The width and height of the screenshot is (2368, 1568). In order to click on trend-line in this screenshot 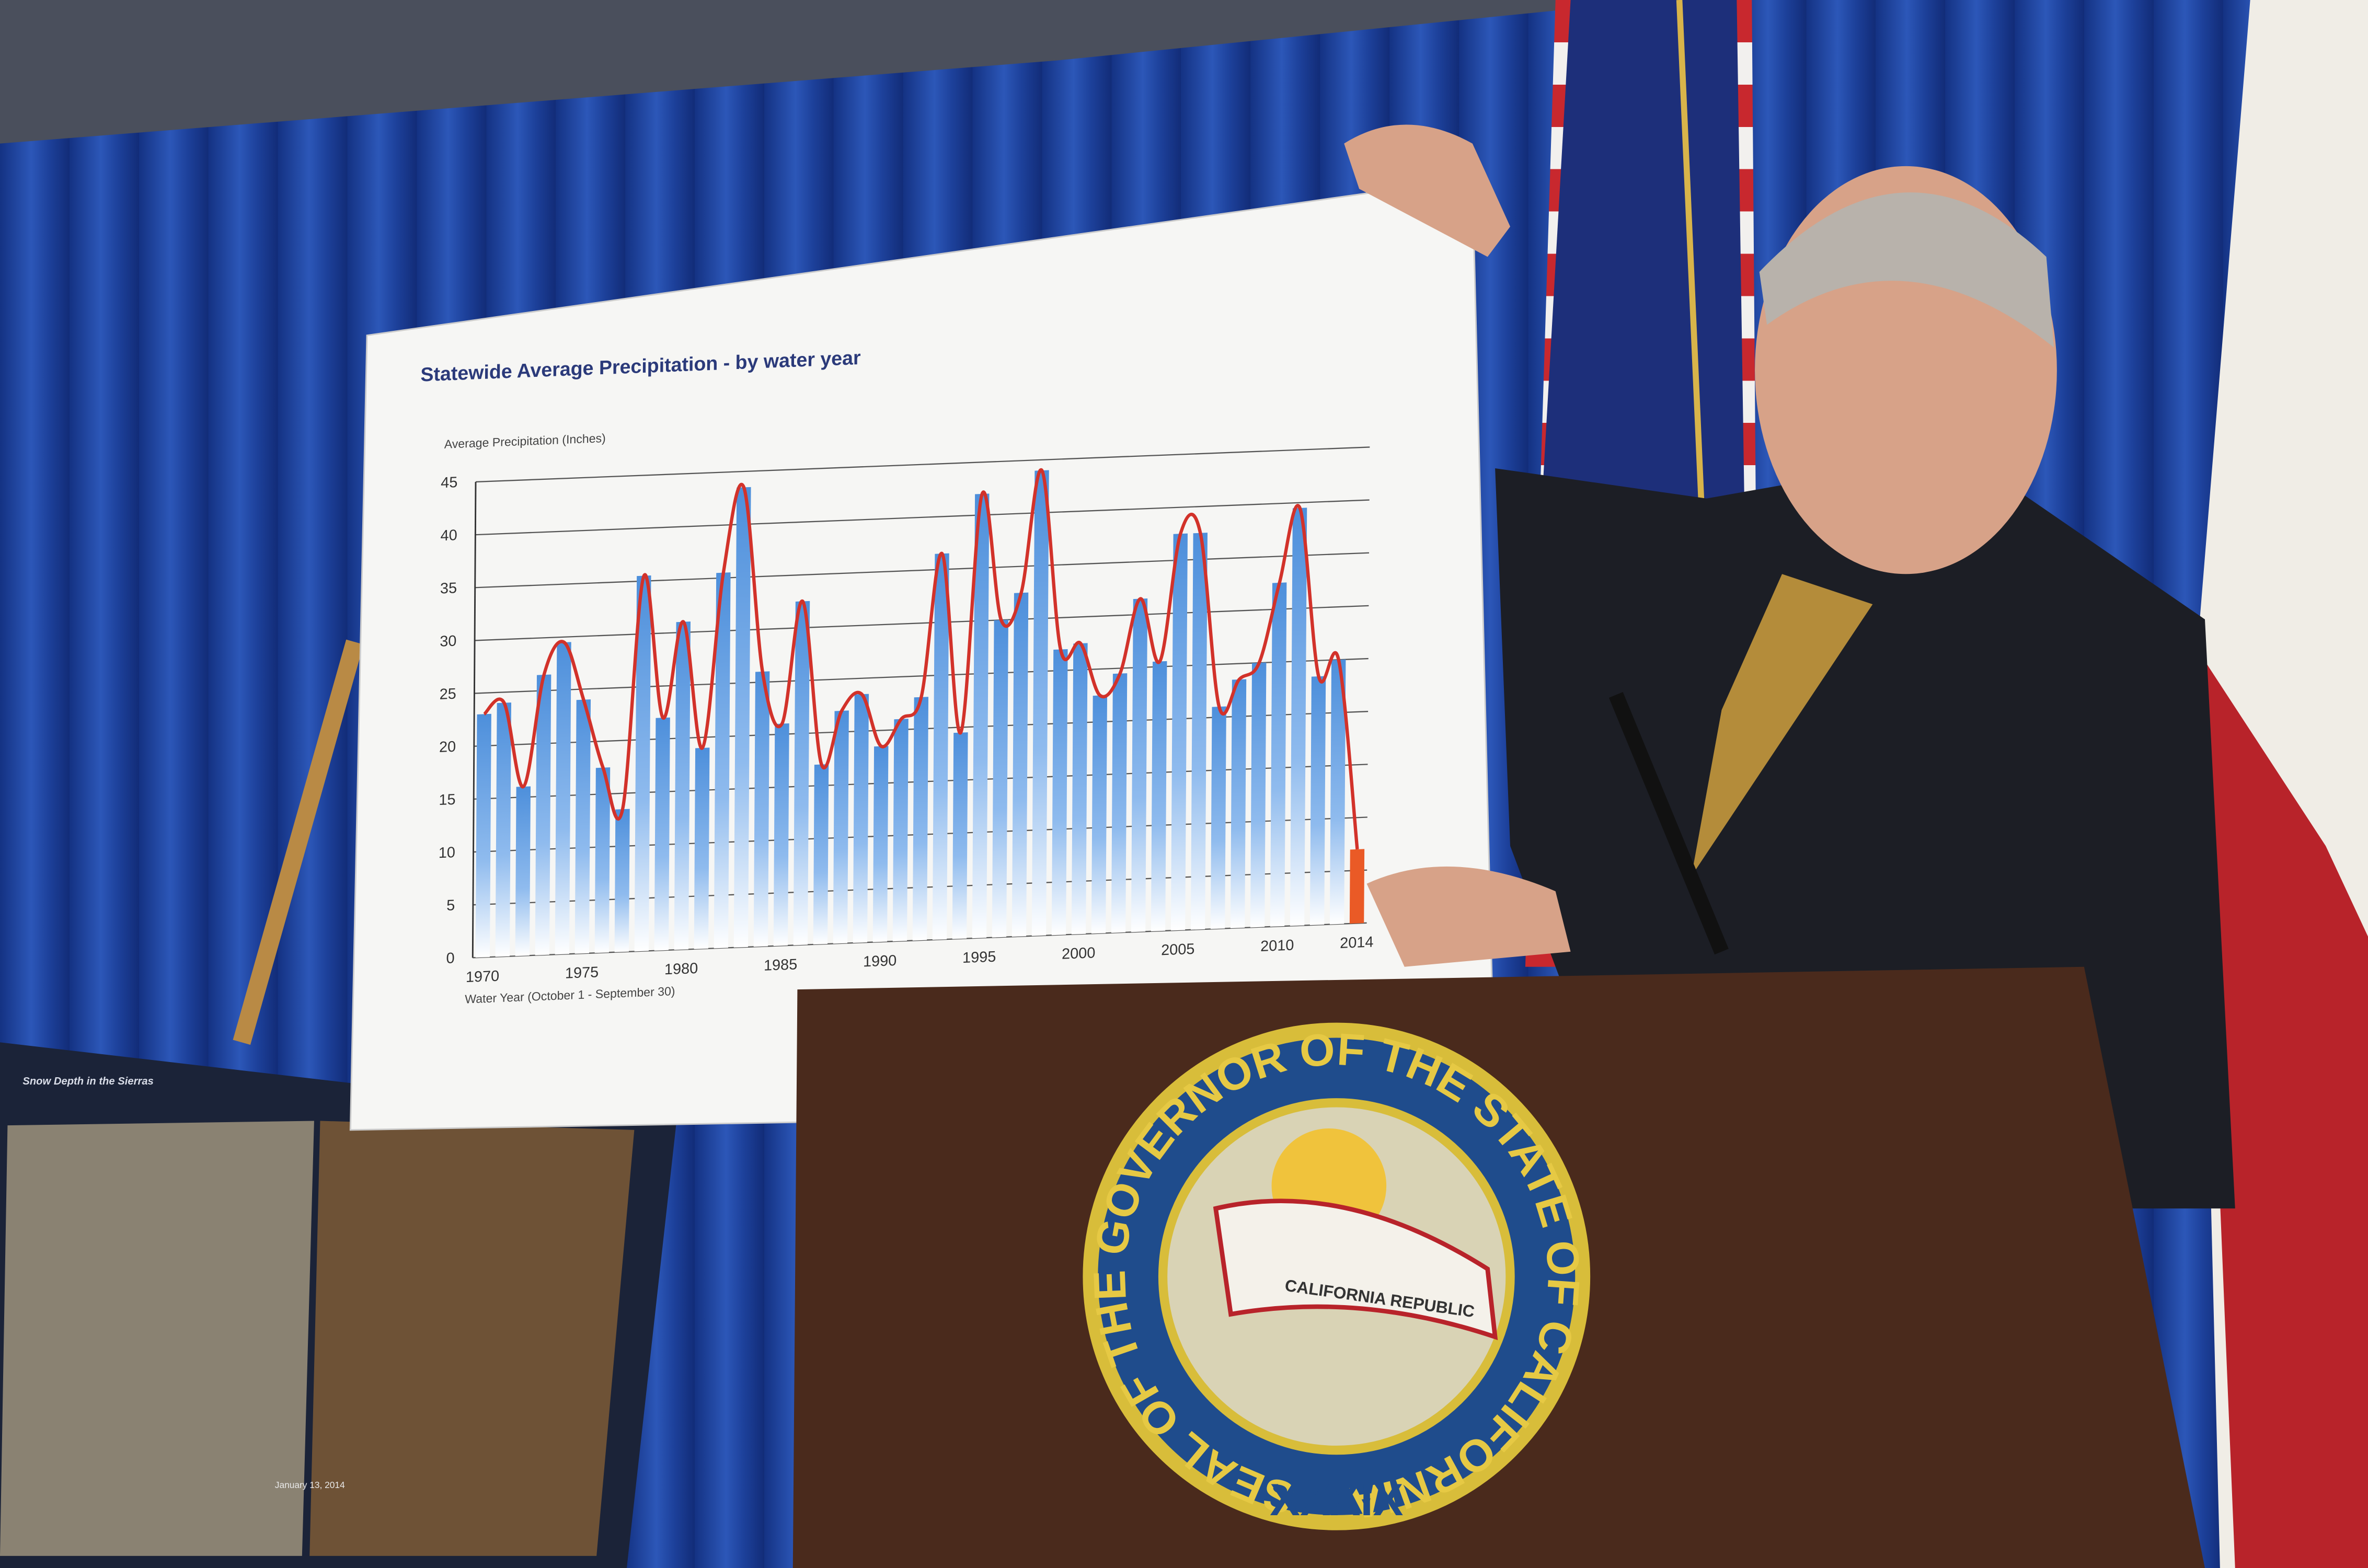, I will do `click(921, 659)`.